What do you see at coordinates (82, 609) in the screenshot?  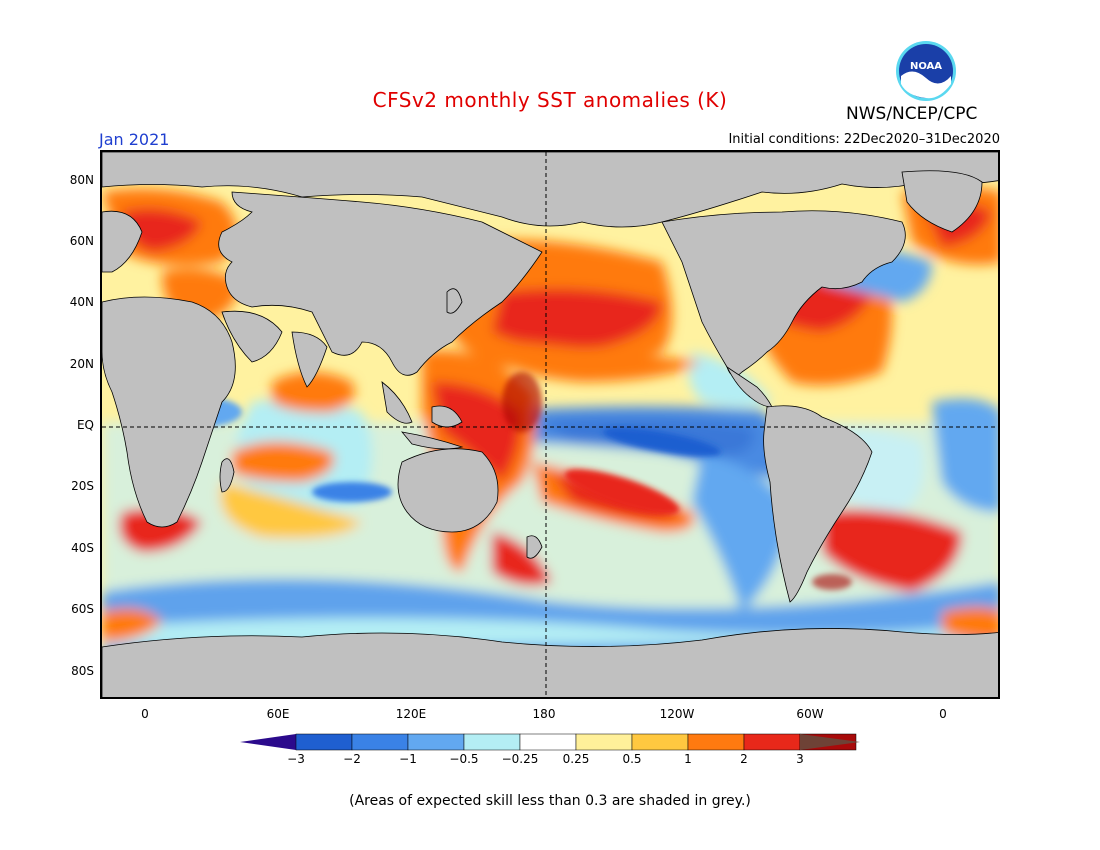 I see `lat-label: 60S` at bounding box center [82, 609].